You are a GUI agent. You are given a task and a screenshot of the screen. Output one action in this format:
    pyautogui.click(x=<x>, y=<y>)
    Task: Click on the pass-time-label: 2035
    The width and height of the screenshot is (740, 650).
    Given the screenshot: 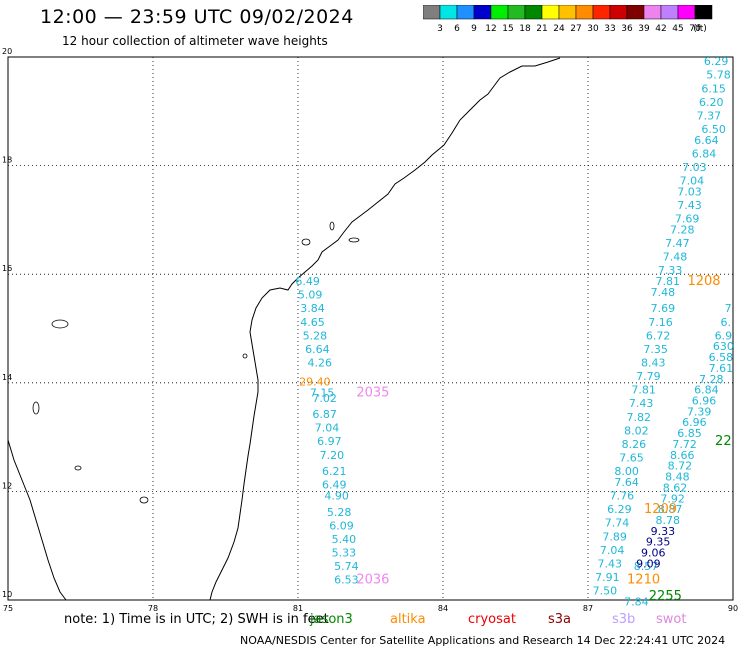 What is the action you would take?
    pyautogui.click(x=372, y=392)
    